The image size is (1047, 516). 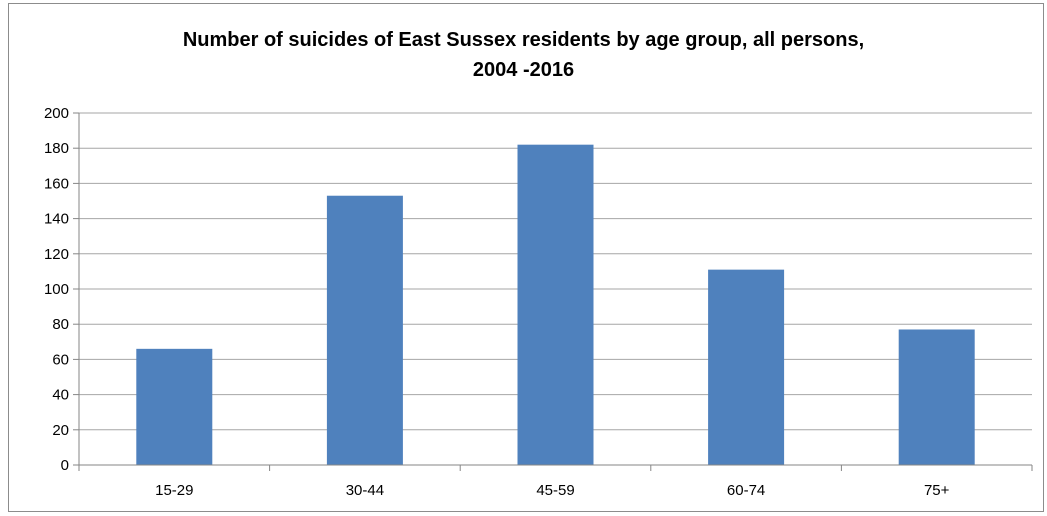 I want to click on y-tick-label: 160, so click(x=56, y=183).